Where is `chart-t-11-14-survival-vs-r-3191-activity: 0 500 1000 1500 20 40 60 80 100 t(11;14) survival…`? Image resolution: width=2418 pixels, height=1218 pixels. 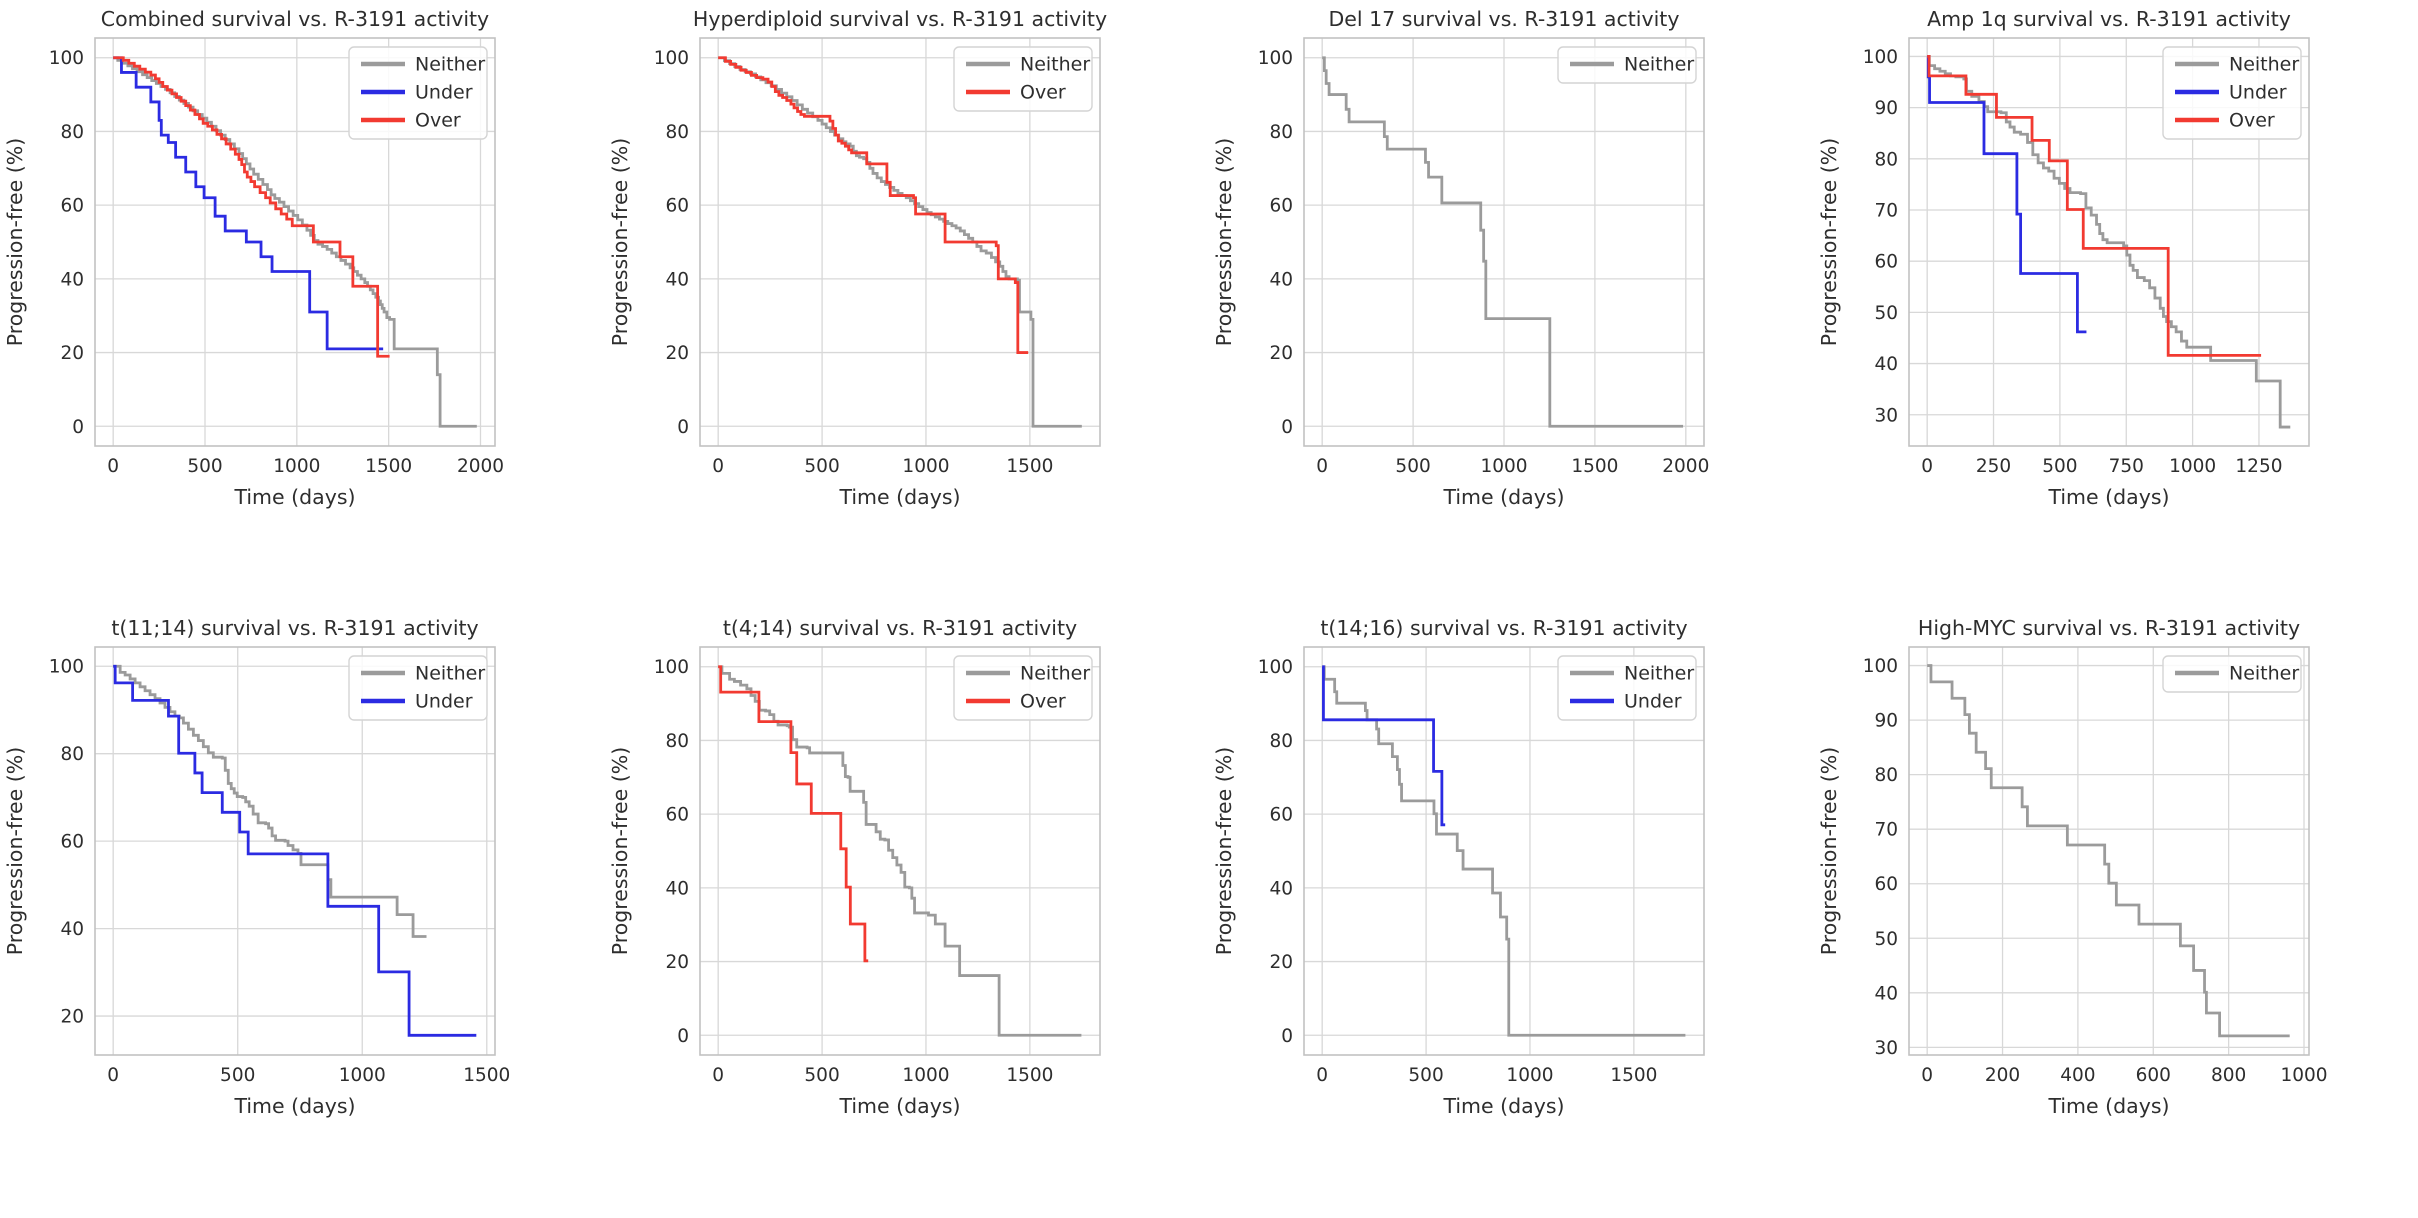 chart-t-11-14-survival-vs-r-3191-activity: 0 500 1000 1500 20 40 60 80 100 t(11;14) survival… is located at coordinates (302, 913).